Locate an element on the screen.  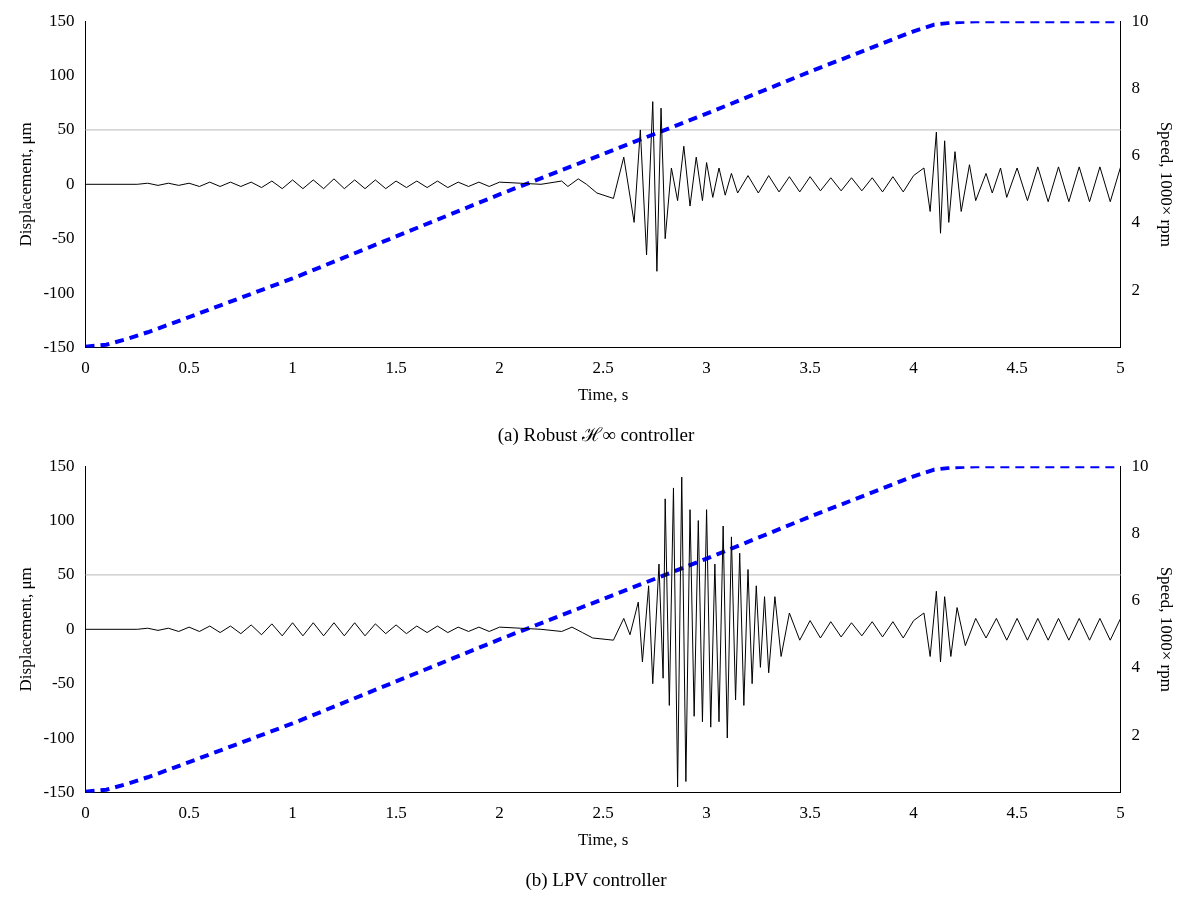
text: (b) LPV controller is located at coordinates (596, 879).